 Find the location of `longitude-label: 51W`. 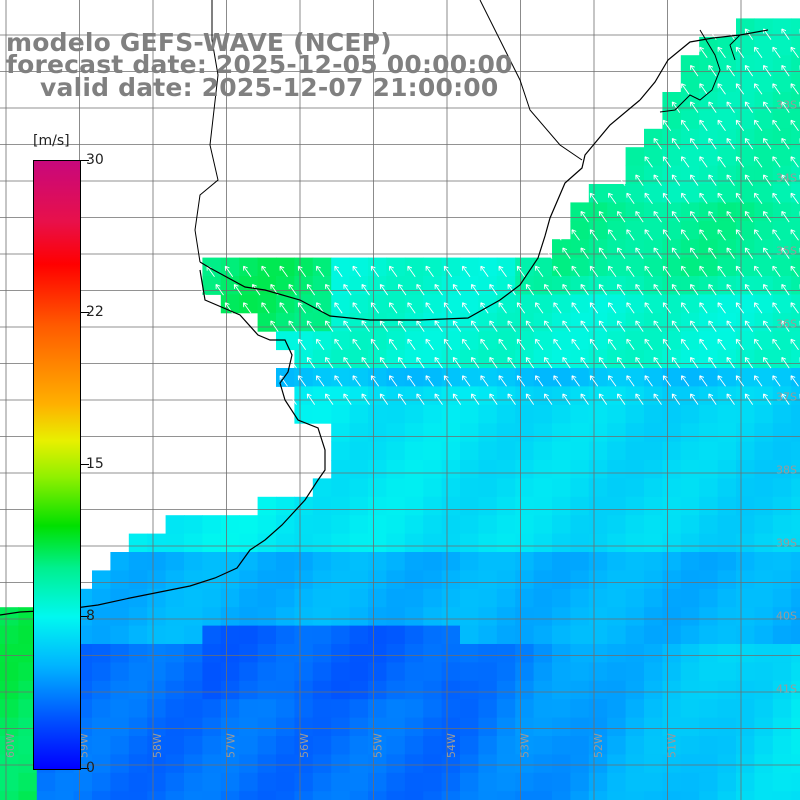

longitude-label: 51W is located at coordinates (672, 745).